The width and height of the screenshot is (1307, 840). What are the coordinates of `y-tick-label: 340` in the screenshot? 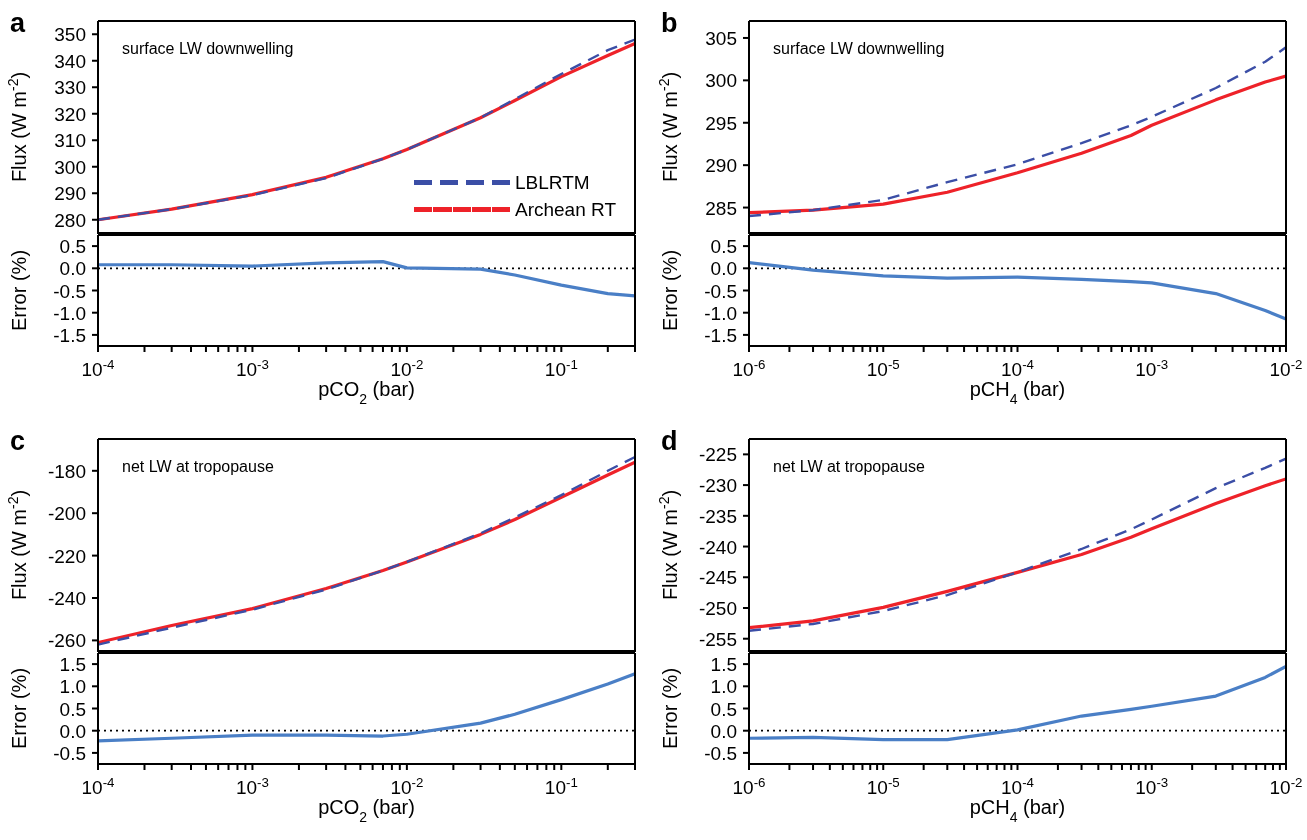 It's located at (70, 61).